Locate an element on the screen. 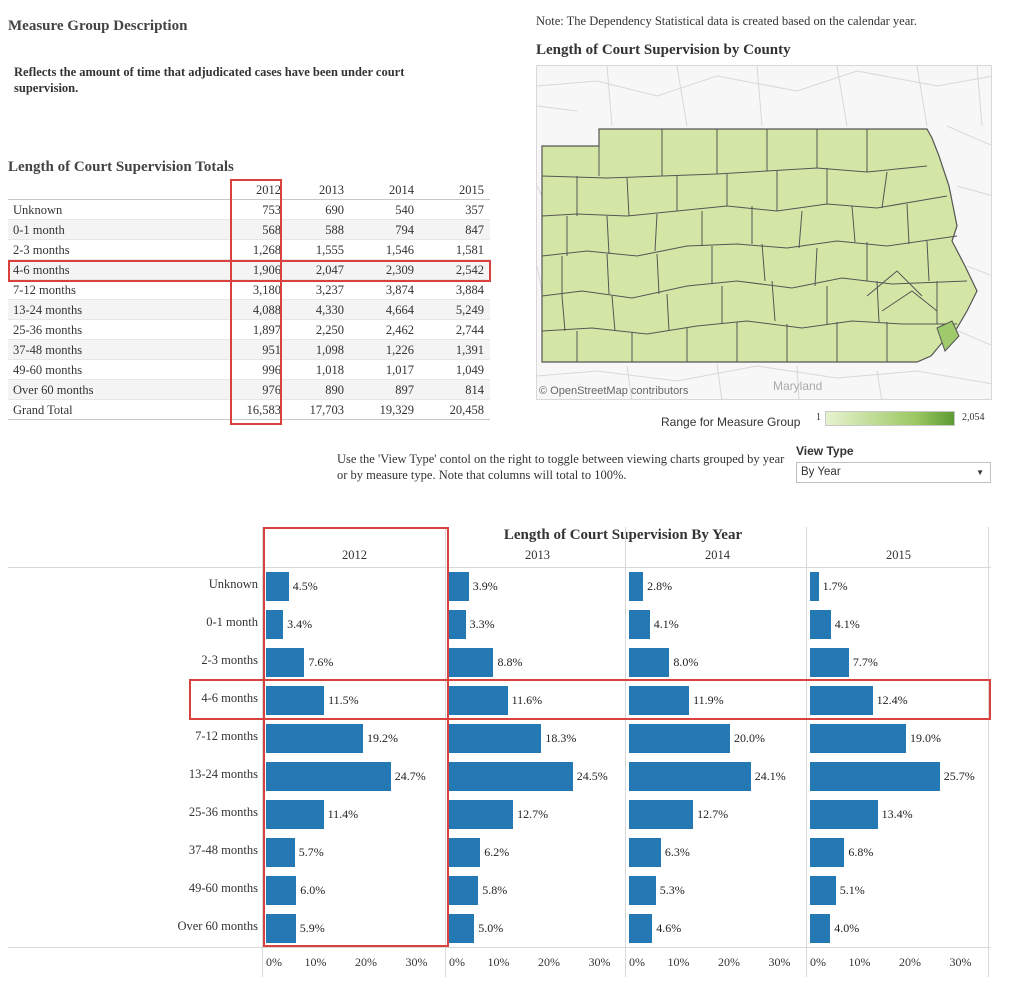  totals-year-header: 2014 is located at coordinates (401, 190).